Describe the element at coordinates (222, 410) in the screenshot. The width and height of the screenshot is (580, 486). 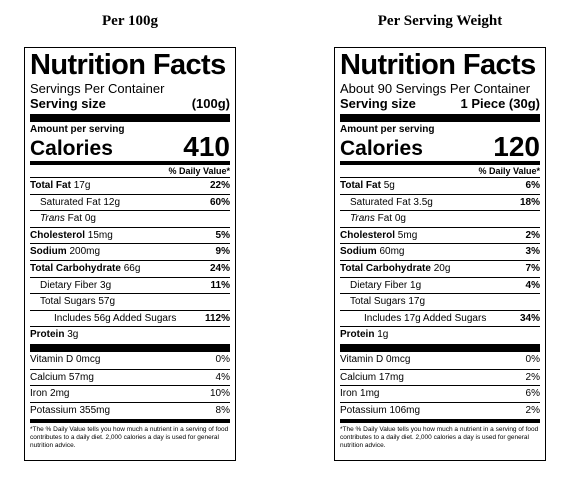
I see `potassium-dv: 8%` at that location.